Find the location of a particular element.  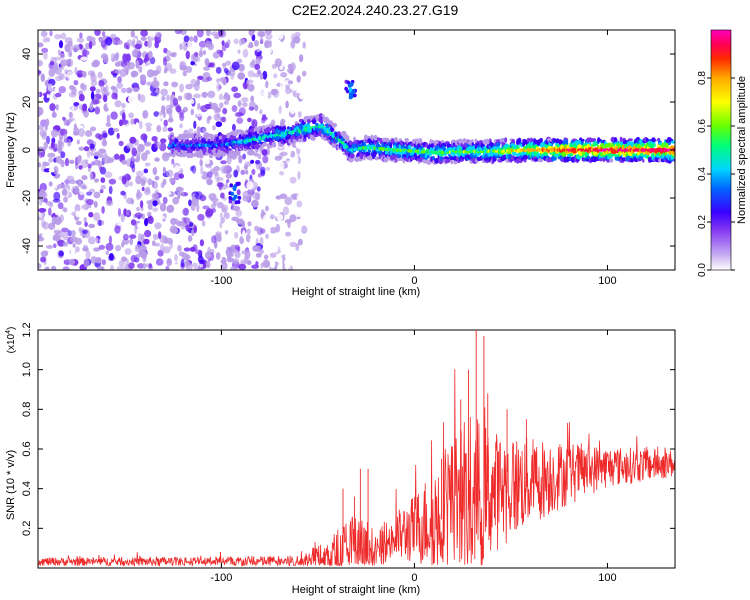

heatmap-x-axis-label: Height of straight line (km) is located at coordinates (356, 292).